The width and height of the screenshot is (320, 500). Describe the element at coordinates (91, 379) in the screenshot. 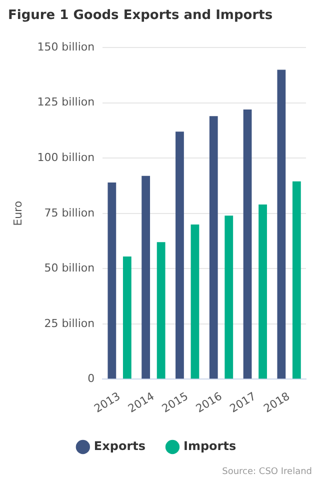

I see `y-tick-label: 0` at that location.